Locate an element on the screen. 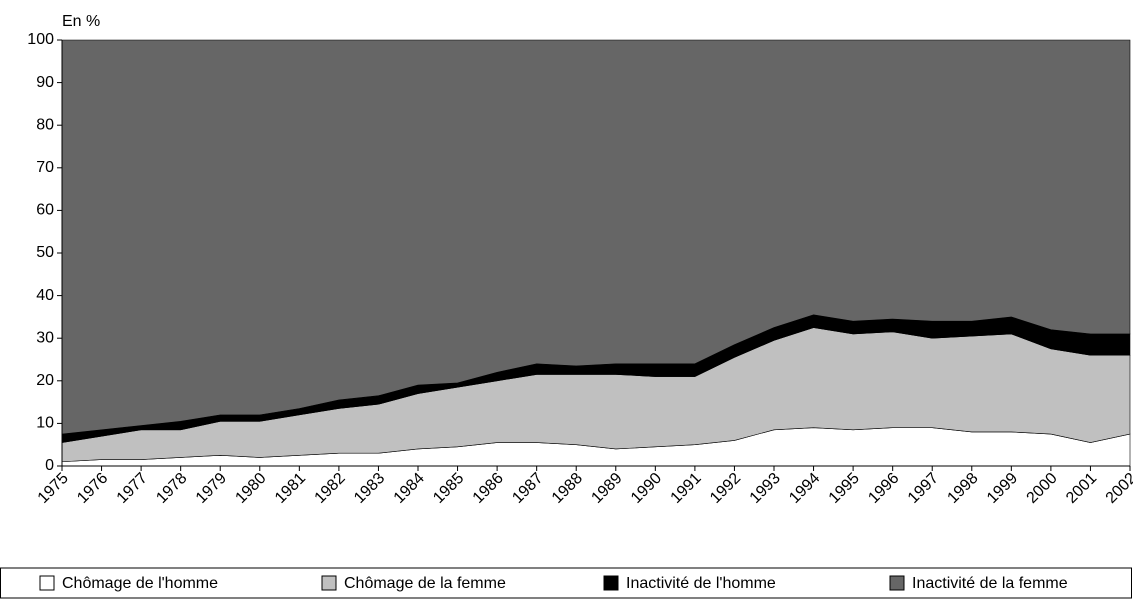  y-tick-label: 10 is located at coordinates (45, 423).